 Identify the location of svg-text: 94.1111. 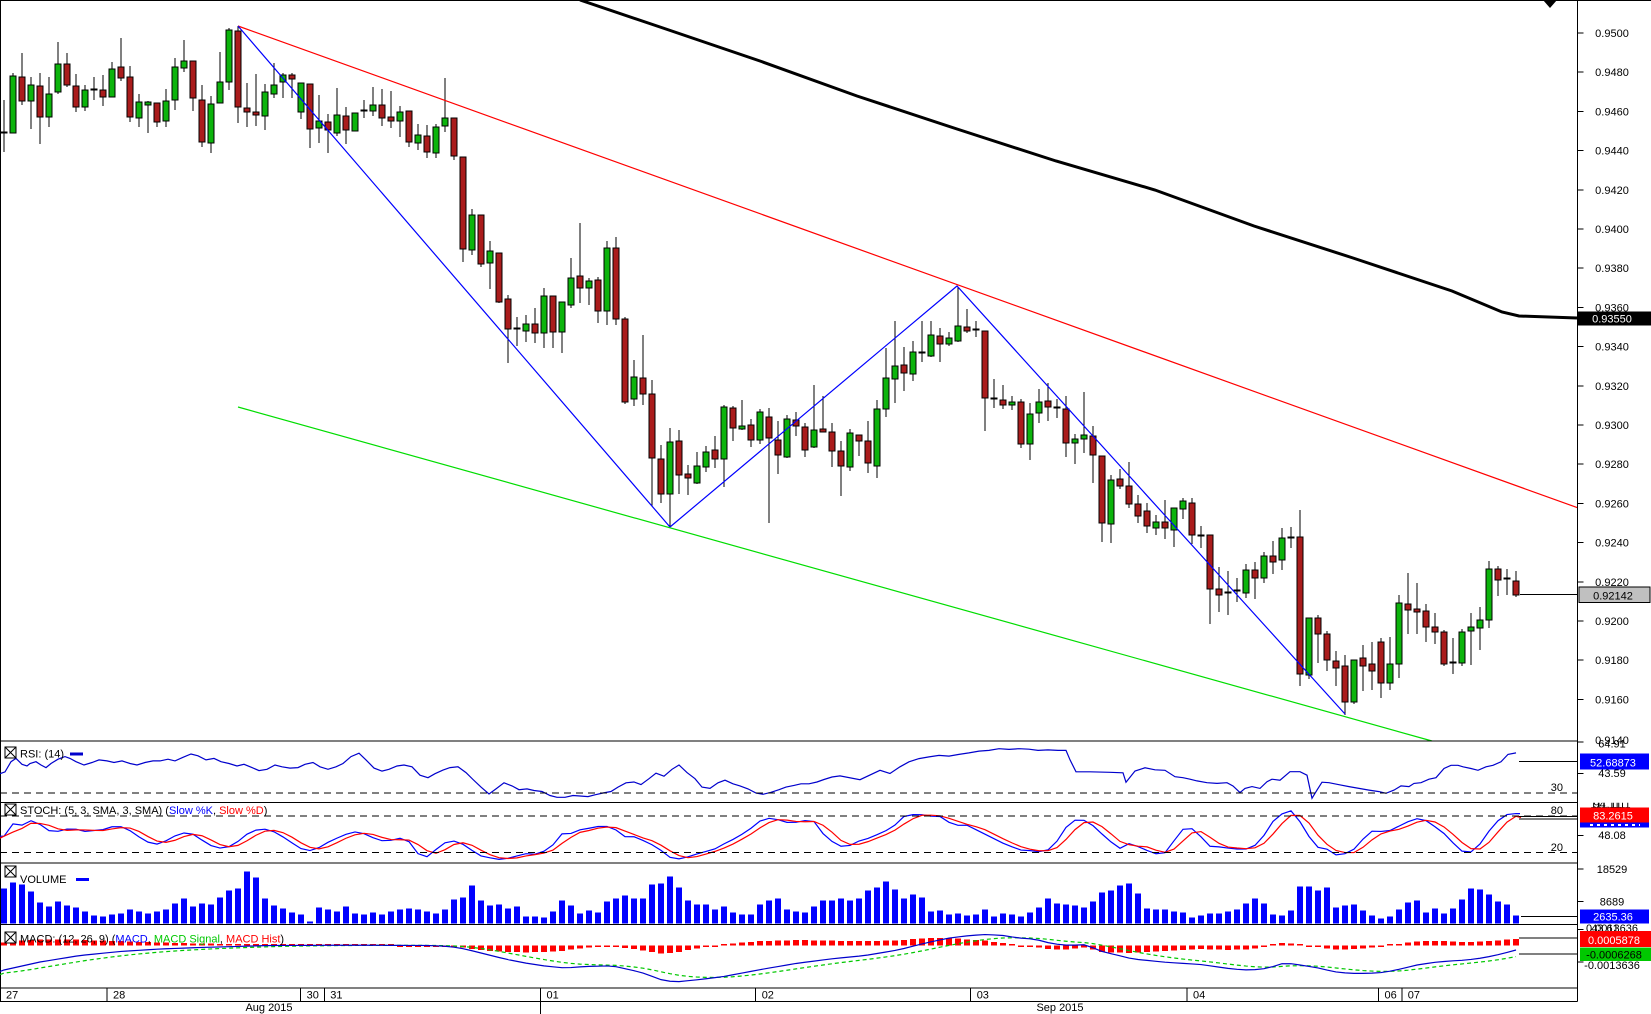
(1611, 805).